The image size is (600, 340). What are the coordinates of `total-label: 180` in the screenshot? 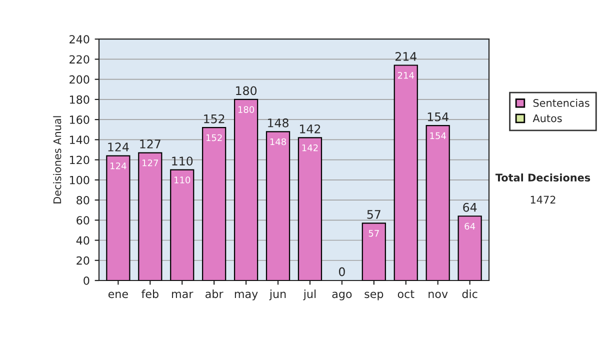 It's located at (246, 91).